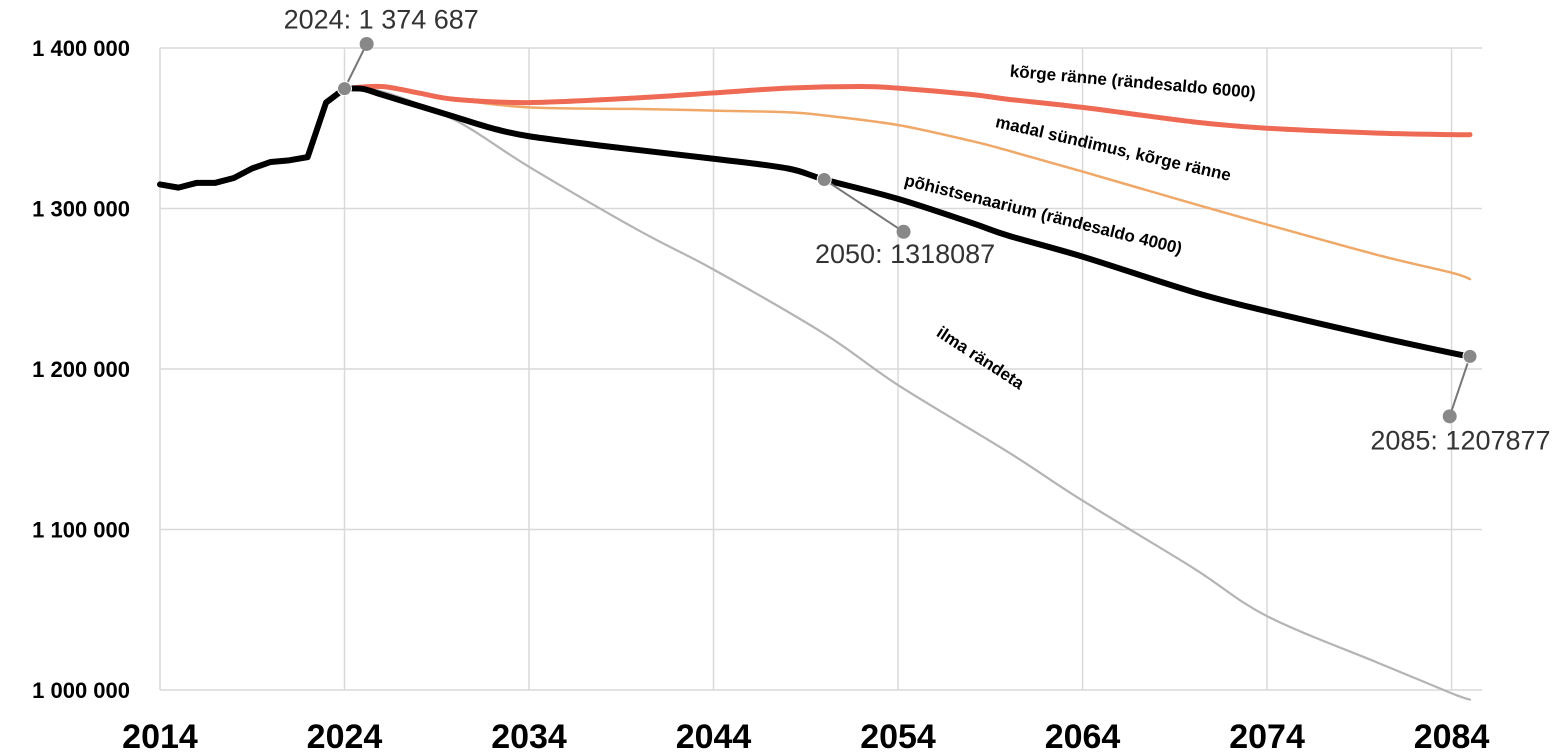  Describe the element at coordinates (714, 736) in the screenshot. I see `x-tick-label: 2044` at that location.